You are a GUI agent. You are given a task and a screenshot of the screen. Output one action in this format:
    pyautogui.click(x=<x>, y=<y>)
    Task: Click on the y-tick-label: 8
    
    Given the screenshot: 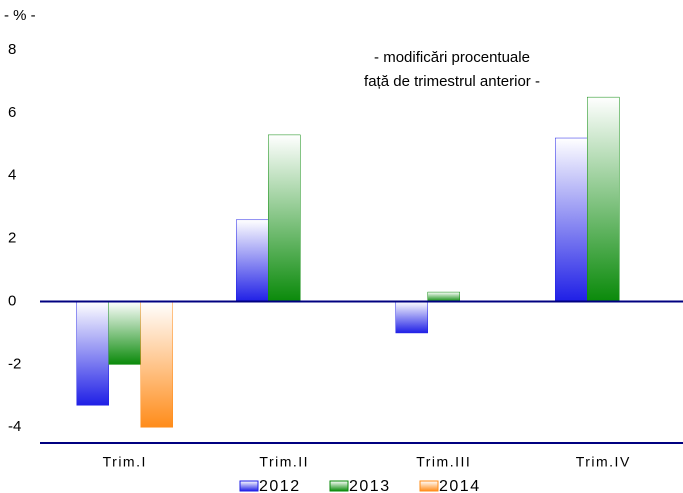 What is the action you would take?
    pyautogui.click(x=12, y=49)
    